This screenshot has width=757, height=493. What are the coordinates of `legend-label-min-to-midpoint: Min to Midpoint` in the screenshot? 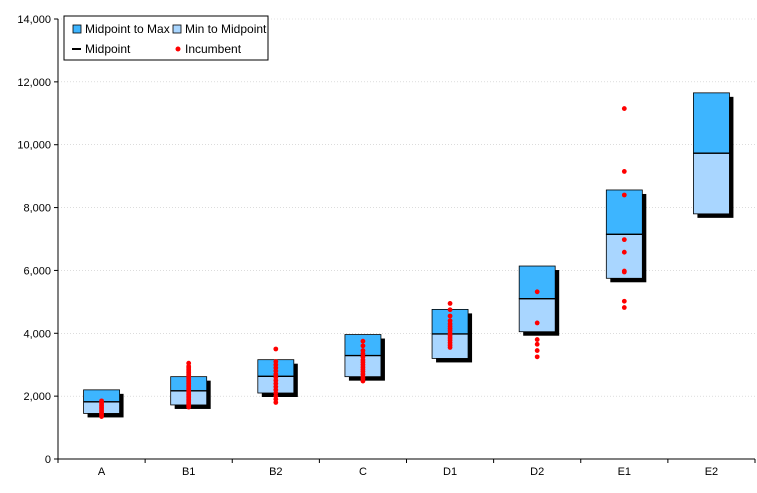 It's located at (226, 29).